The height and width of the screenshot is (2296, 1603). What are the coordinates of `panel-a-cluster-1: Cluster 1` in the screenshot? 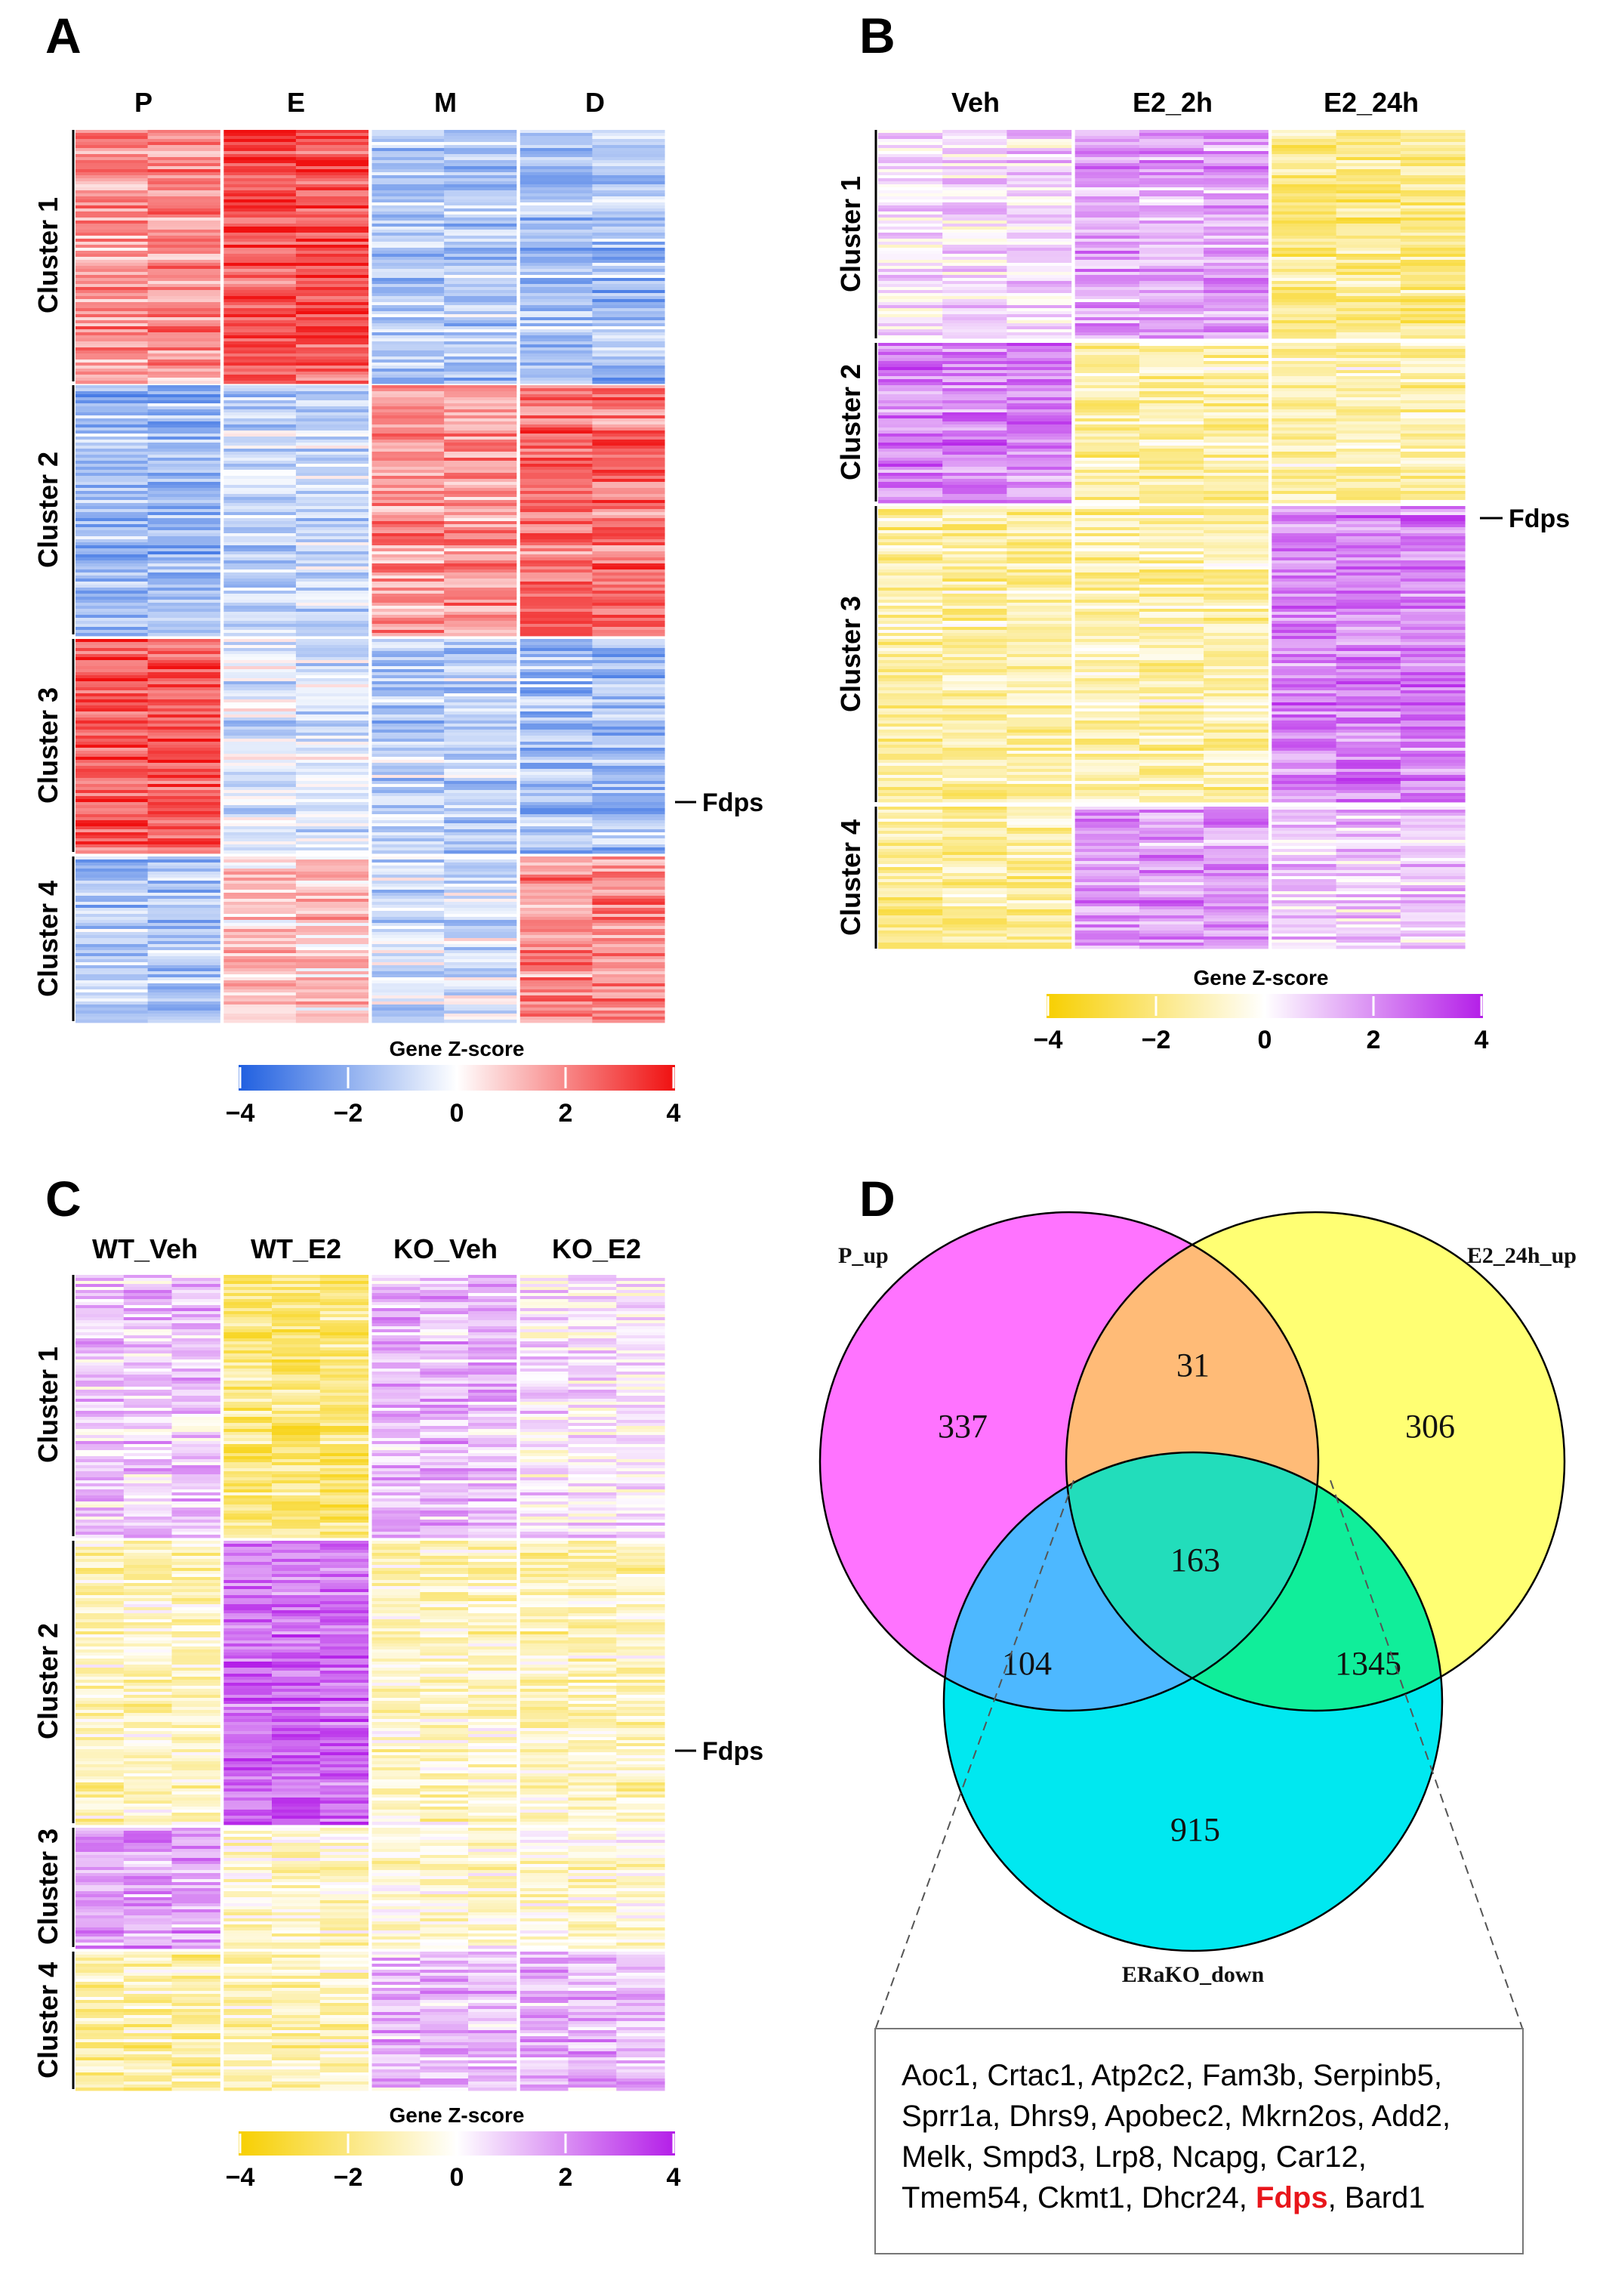 It's located at (47, 255).